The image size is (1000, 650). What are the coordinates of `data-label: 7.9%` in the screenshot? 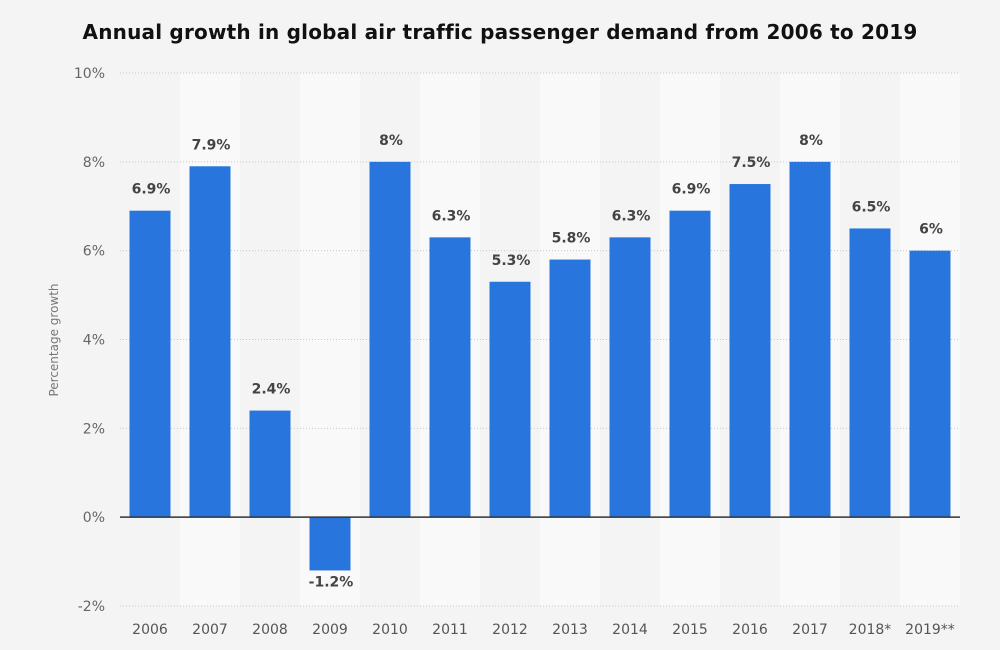 It's located at (211, 145).